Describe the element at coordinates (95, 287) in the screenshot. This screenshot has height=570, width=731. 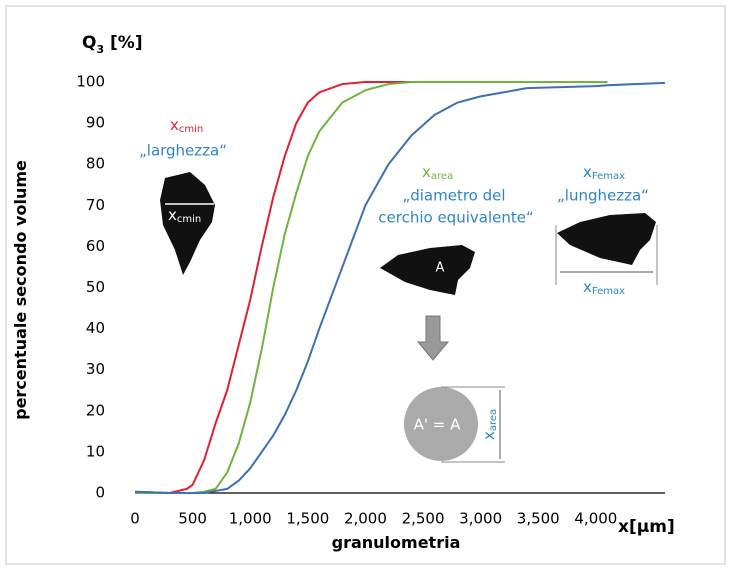
I see `y-tick-label: 50` at that location.